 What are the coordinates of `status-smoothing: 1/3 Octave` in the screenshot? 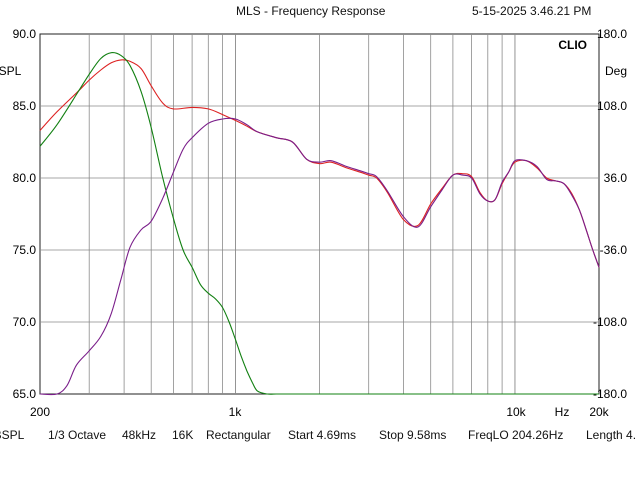 It's located at (77, 435).